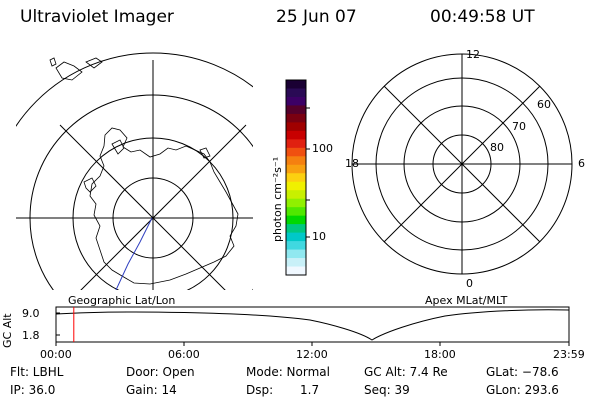 This screenshot has width=600, height=400. Describe the element at coordinates (473, 54) in the screenshot. I see `mlt-label-top: 12` at that location.